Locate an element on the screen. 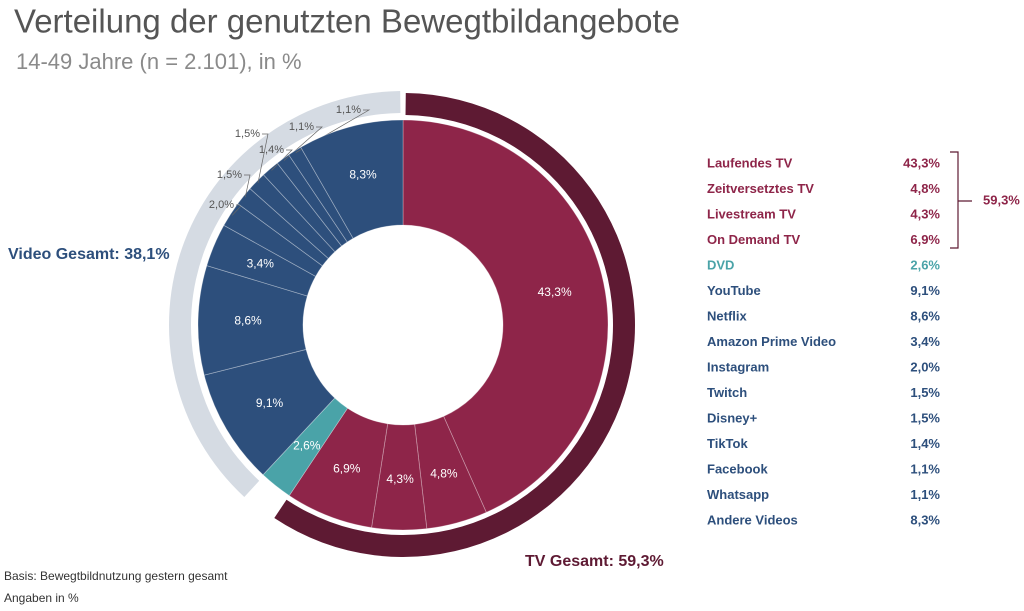 The height and width of the screenshot is (611, 1024). legend-label: YouTube is located at coordinates (734, 290).